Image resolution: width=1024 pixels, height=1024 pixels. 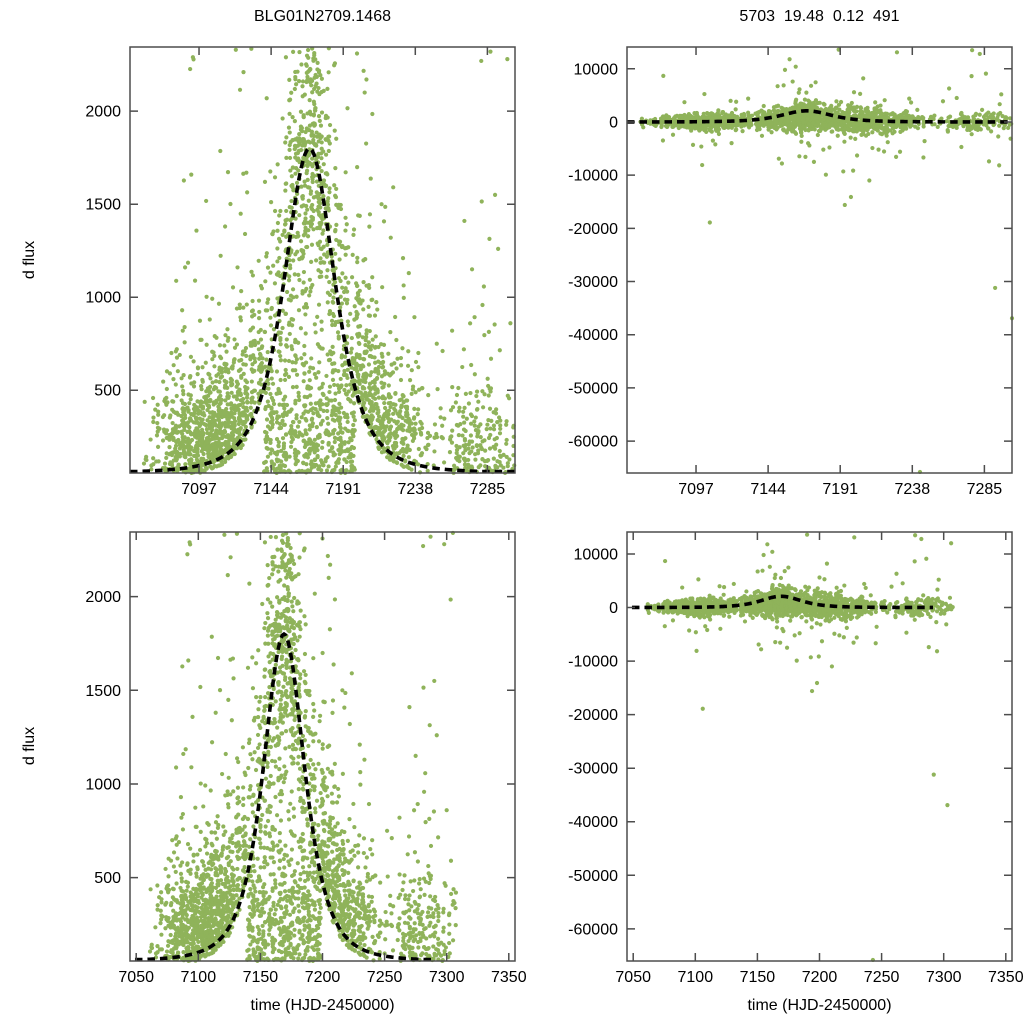 I want to click on panel-title-right: 5703 19.48 0.12 491, so click(x=819, y=16).